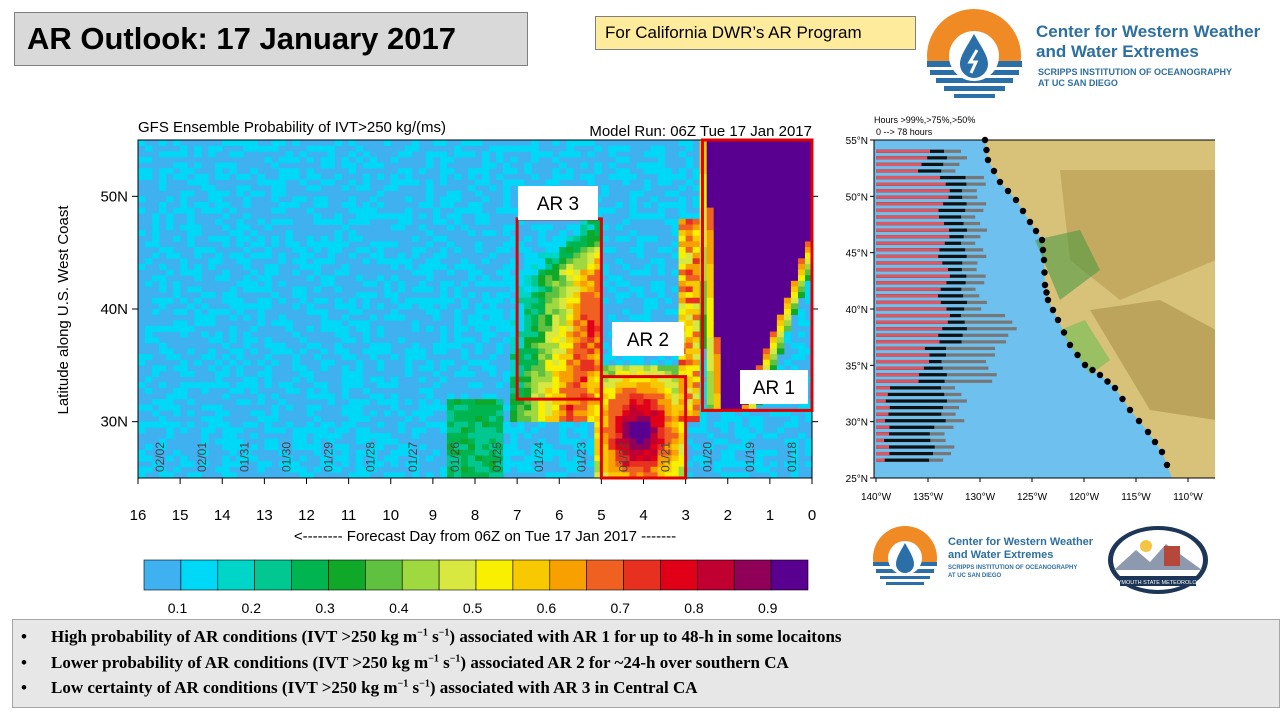  I want to click on coast-point, so click(1053, 310).